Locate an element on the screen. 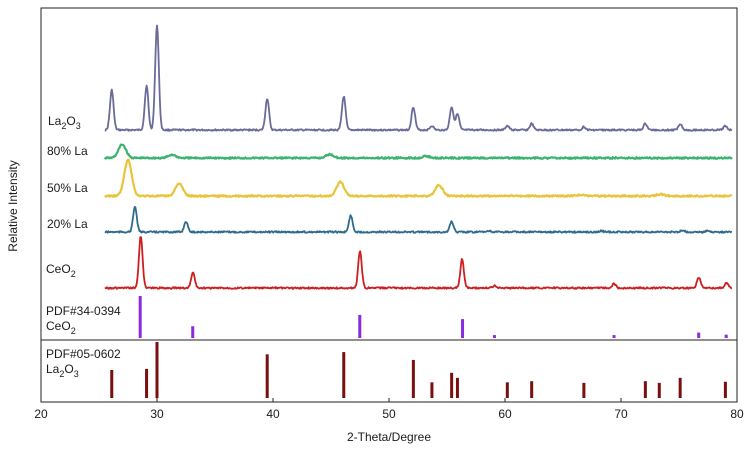  x-tick-label-60: 60 is located at coordinates (505, 414).